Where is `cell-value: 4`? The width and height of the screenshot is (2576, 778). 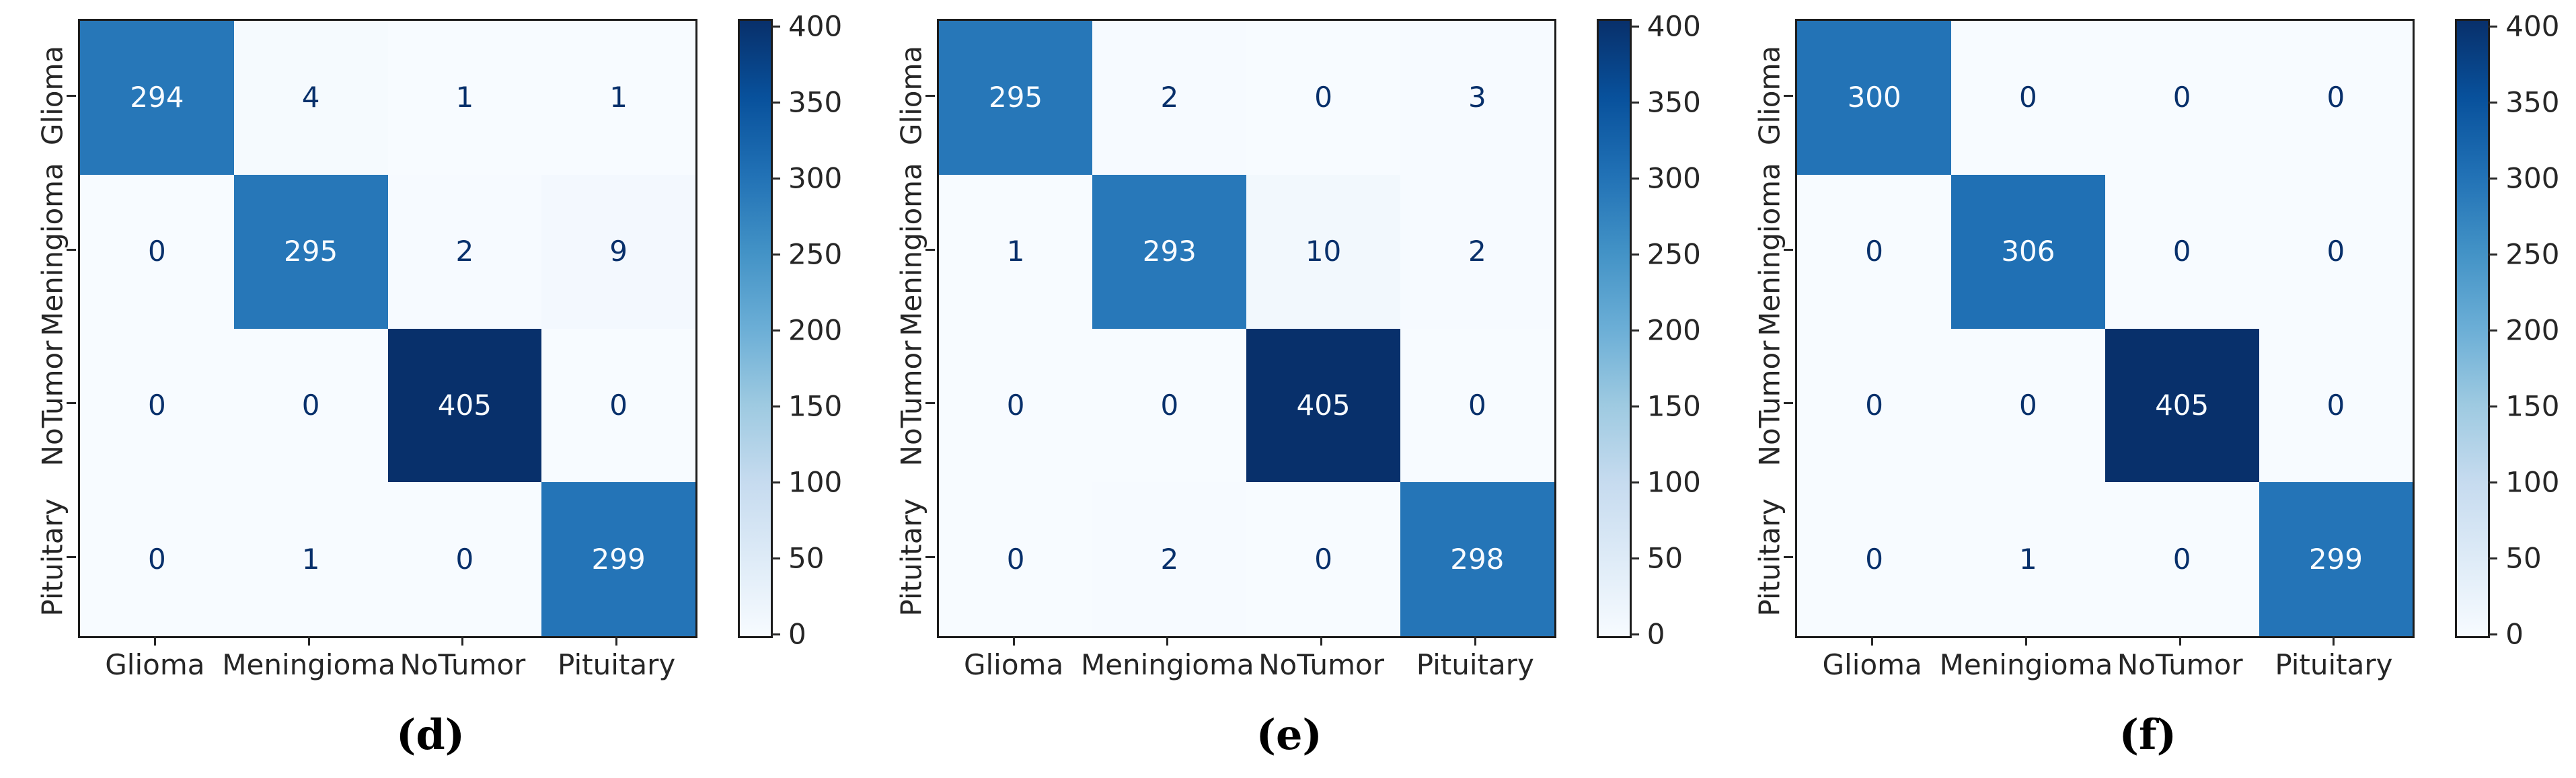 cell-value: 4 is located at coordinates (310, 97).